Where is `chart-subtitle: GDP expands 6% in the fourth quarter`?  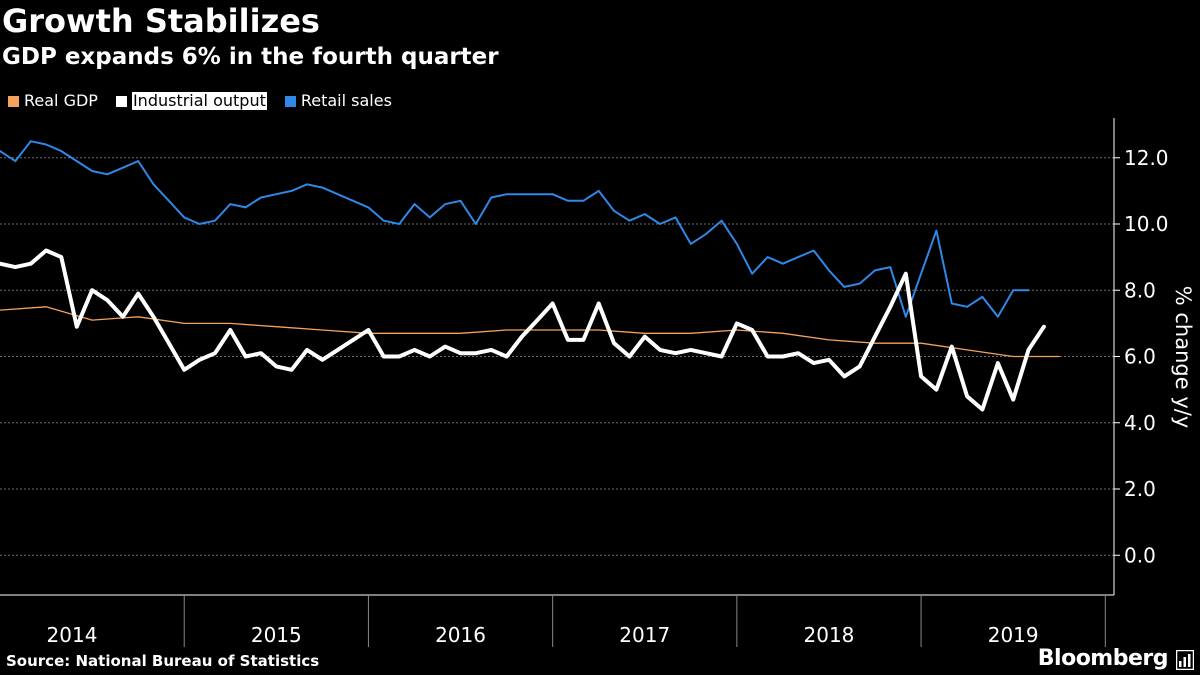
chart-subtitle: GDP expands 6% in the fourth quarter is located at coordinates (250, 57).